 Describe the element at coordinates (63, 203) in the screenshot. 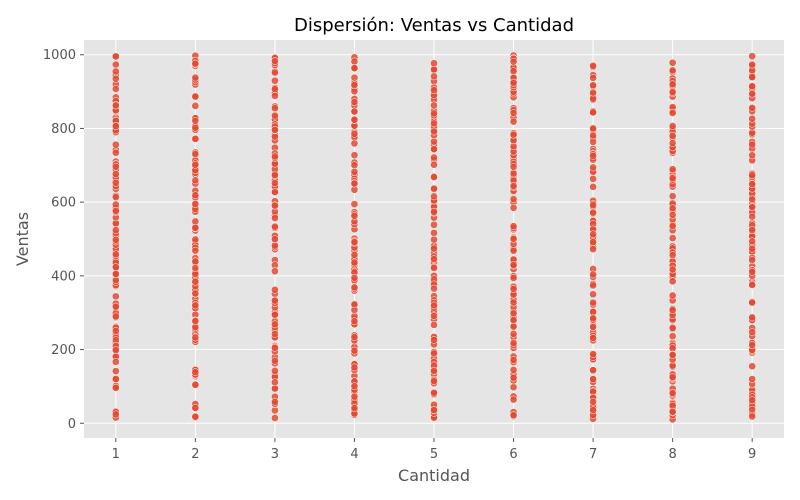

I see `y-tick-label: 600` at that location.